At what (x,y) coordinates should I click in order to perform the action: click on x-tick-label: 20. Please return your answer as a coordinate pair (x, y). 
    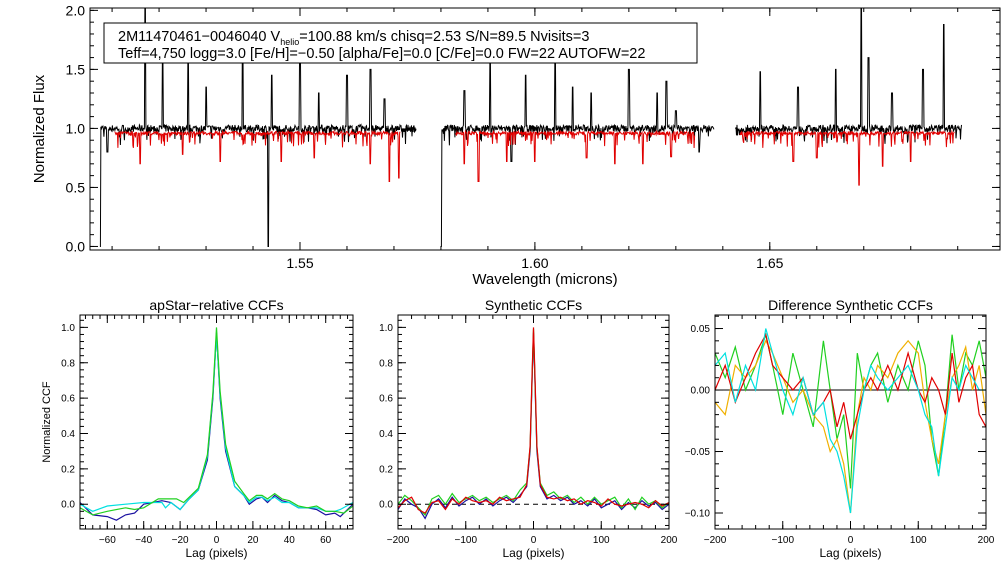
    Looking at the image, I should click on (253, 540).